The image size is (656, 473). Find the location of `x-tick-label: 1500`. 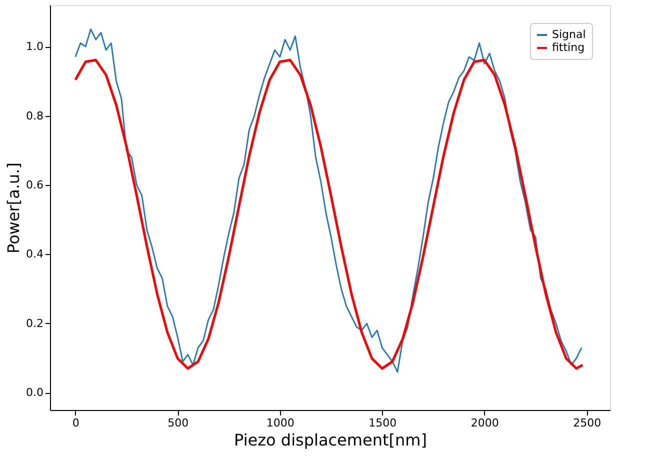

x-tick-label: 1500 is located at coordinates (382, 423).